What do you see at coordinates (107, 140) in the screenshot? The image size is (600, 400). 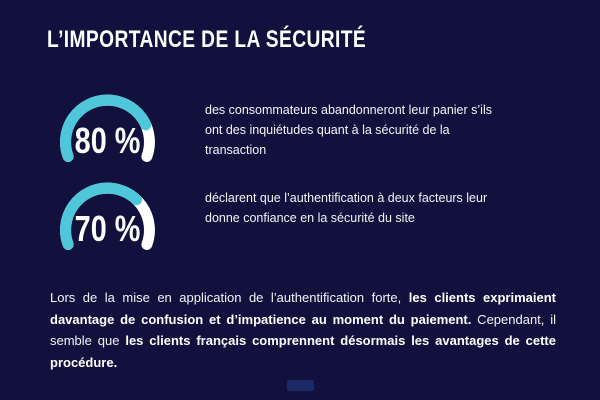 I see `gauge-value-label: 80 %` at bounding box center [107, 140].